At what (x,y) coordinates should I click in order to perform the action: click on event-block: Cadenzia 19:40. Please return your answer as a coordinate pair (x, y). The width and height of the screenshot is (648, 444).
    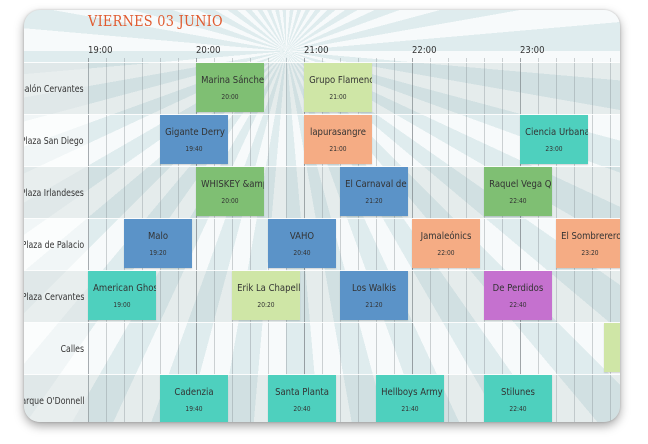
    Looking at the image, I should click on (194, 398).